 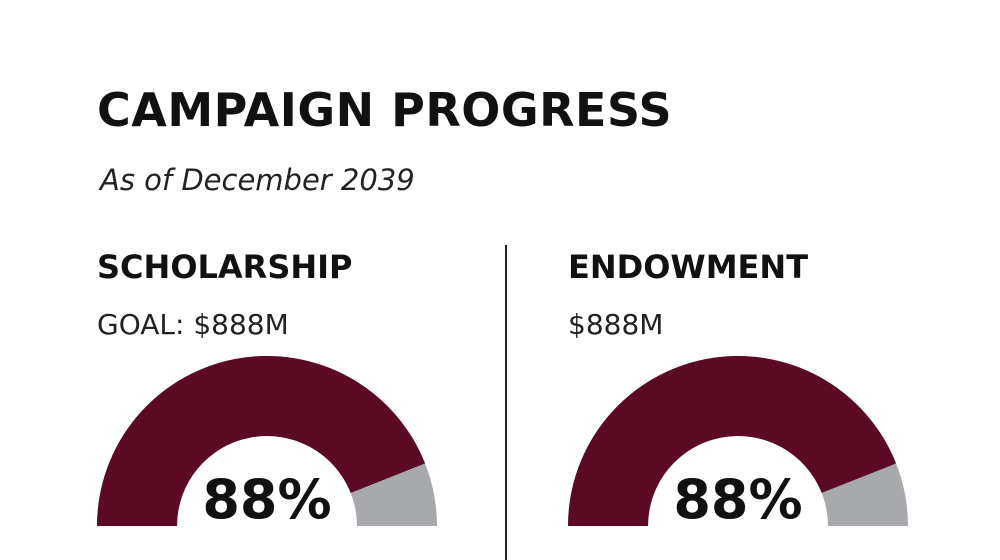 I want to click on page-subtitle: As of December 2039, so click(x=256, y=180).